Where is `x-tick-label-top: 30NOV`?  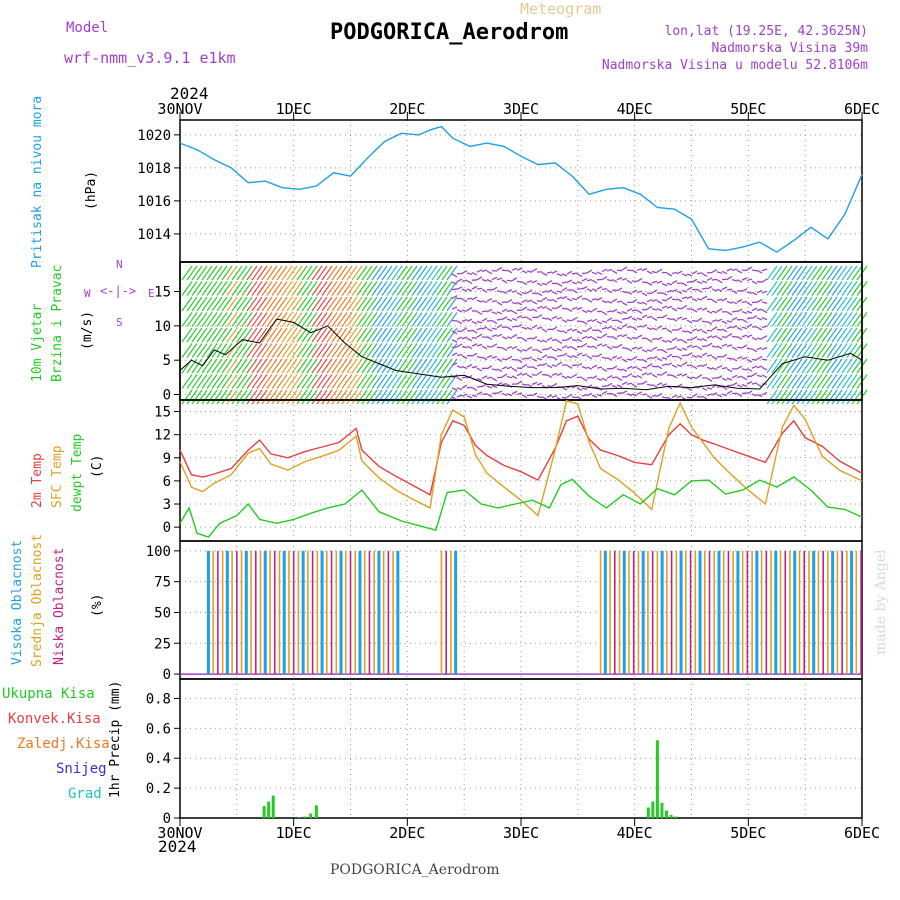 x-tick-label-top: 30NOV is located at coordinates (179, 109).